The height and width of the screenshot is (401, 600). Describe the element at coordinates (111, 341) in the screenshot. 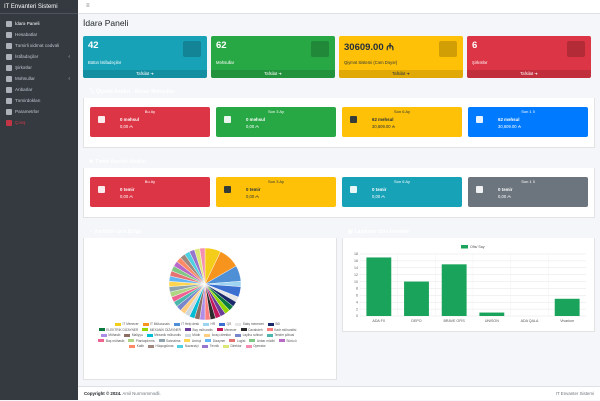

I see `legend-item-20: Baş mühasib` at that location.